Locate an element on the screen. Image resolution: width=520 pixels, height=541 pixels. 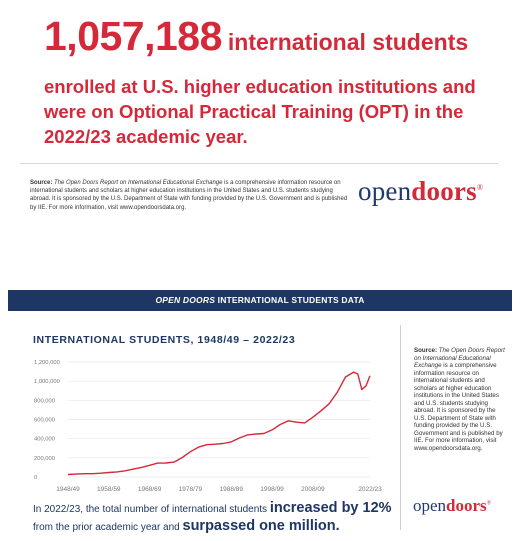
headline-number-suffix: international students is located at coordinates (348, 42).